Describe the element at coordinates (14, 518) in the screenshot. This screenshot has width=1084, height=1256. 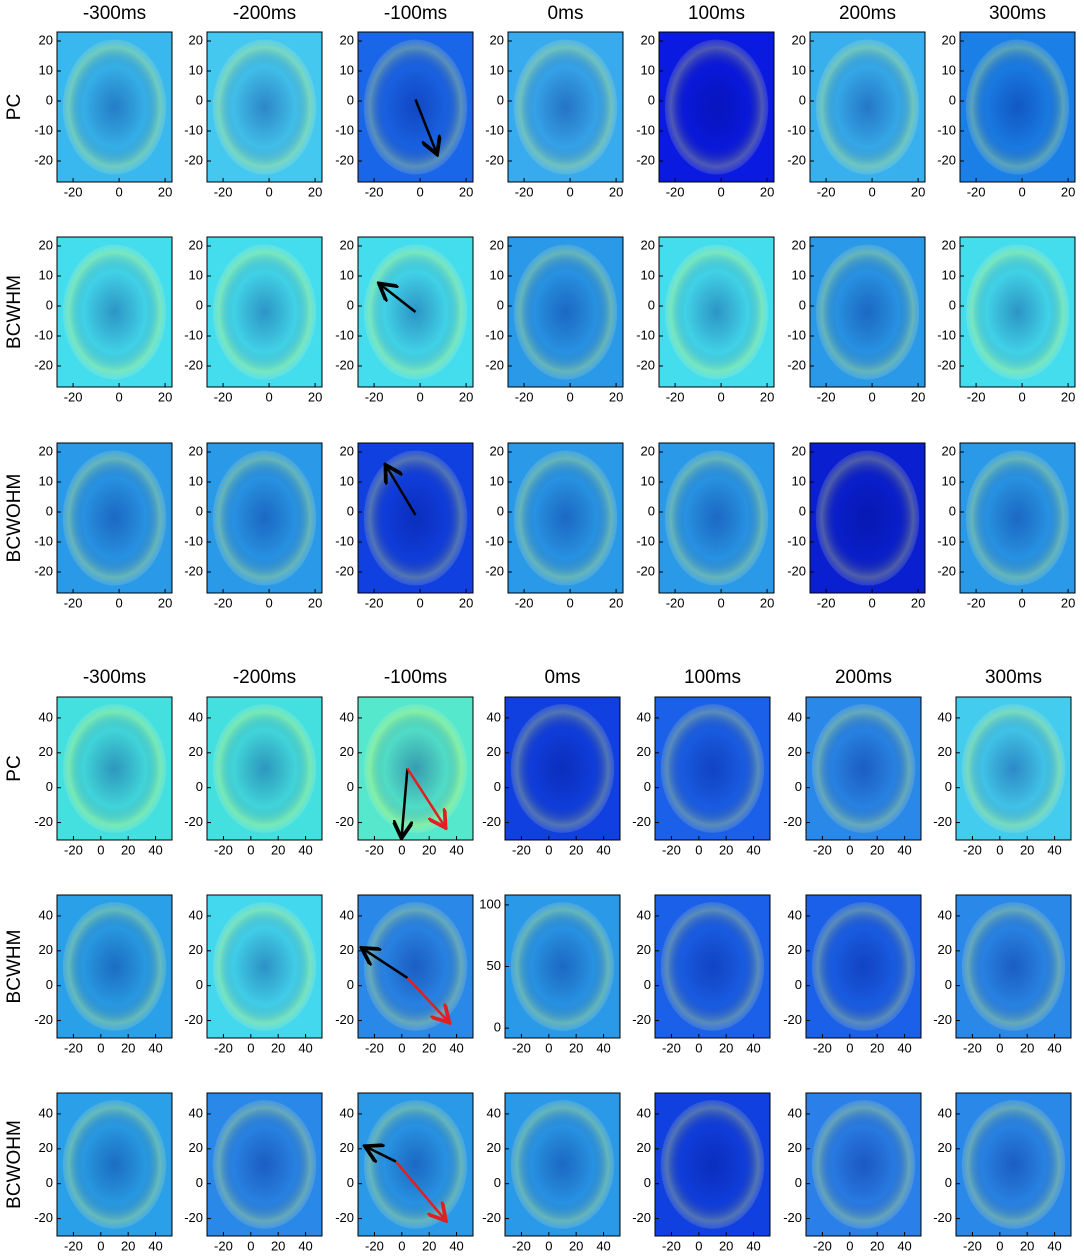
I see `row-label: BCWOHM` at that location.